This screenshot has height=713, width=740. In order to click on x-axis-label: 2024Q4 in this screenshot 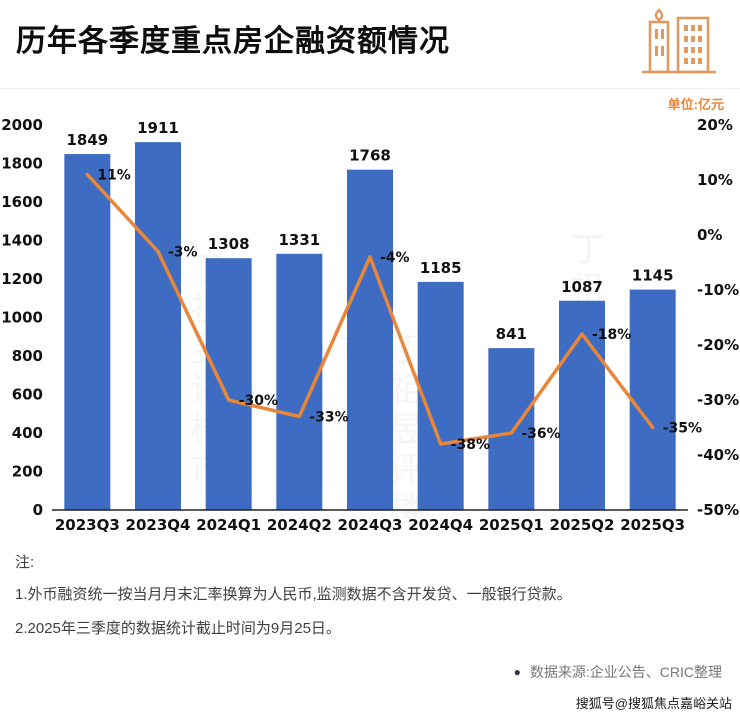, I will do `click(440, 525)`.